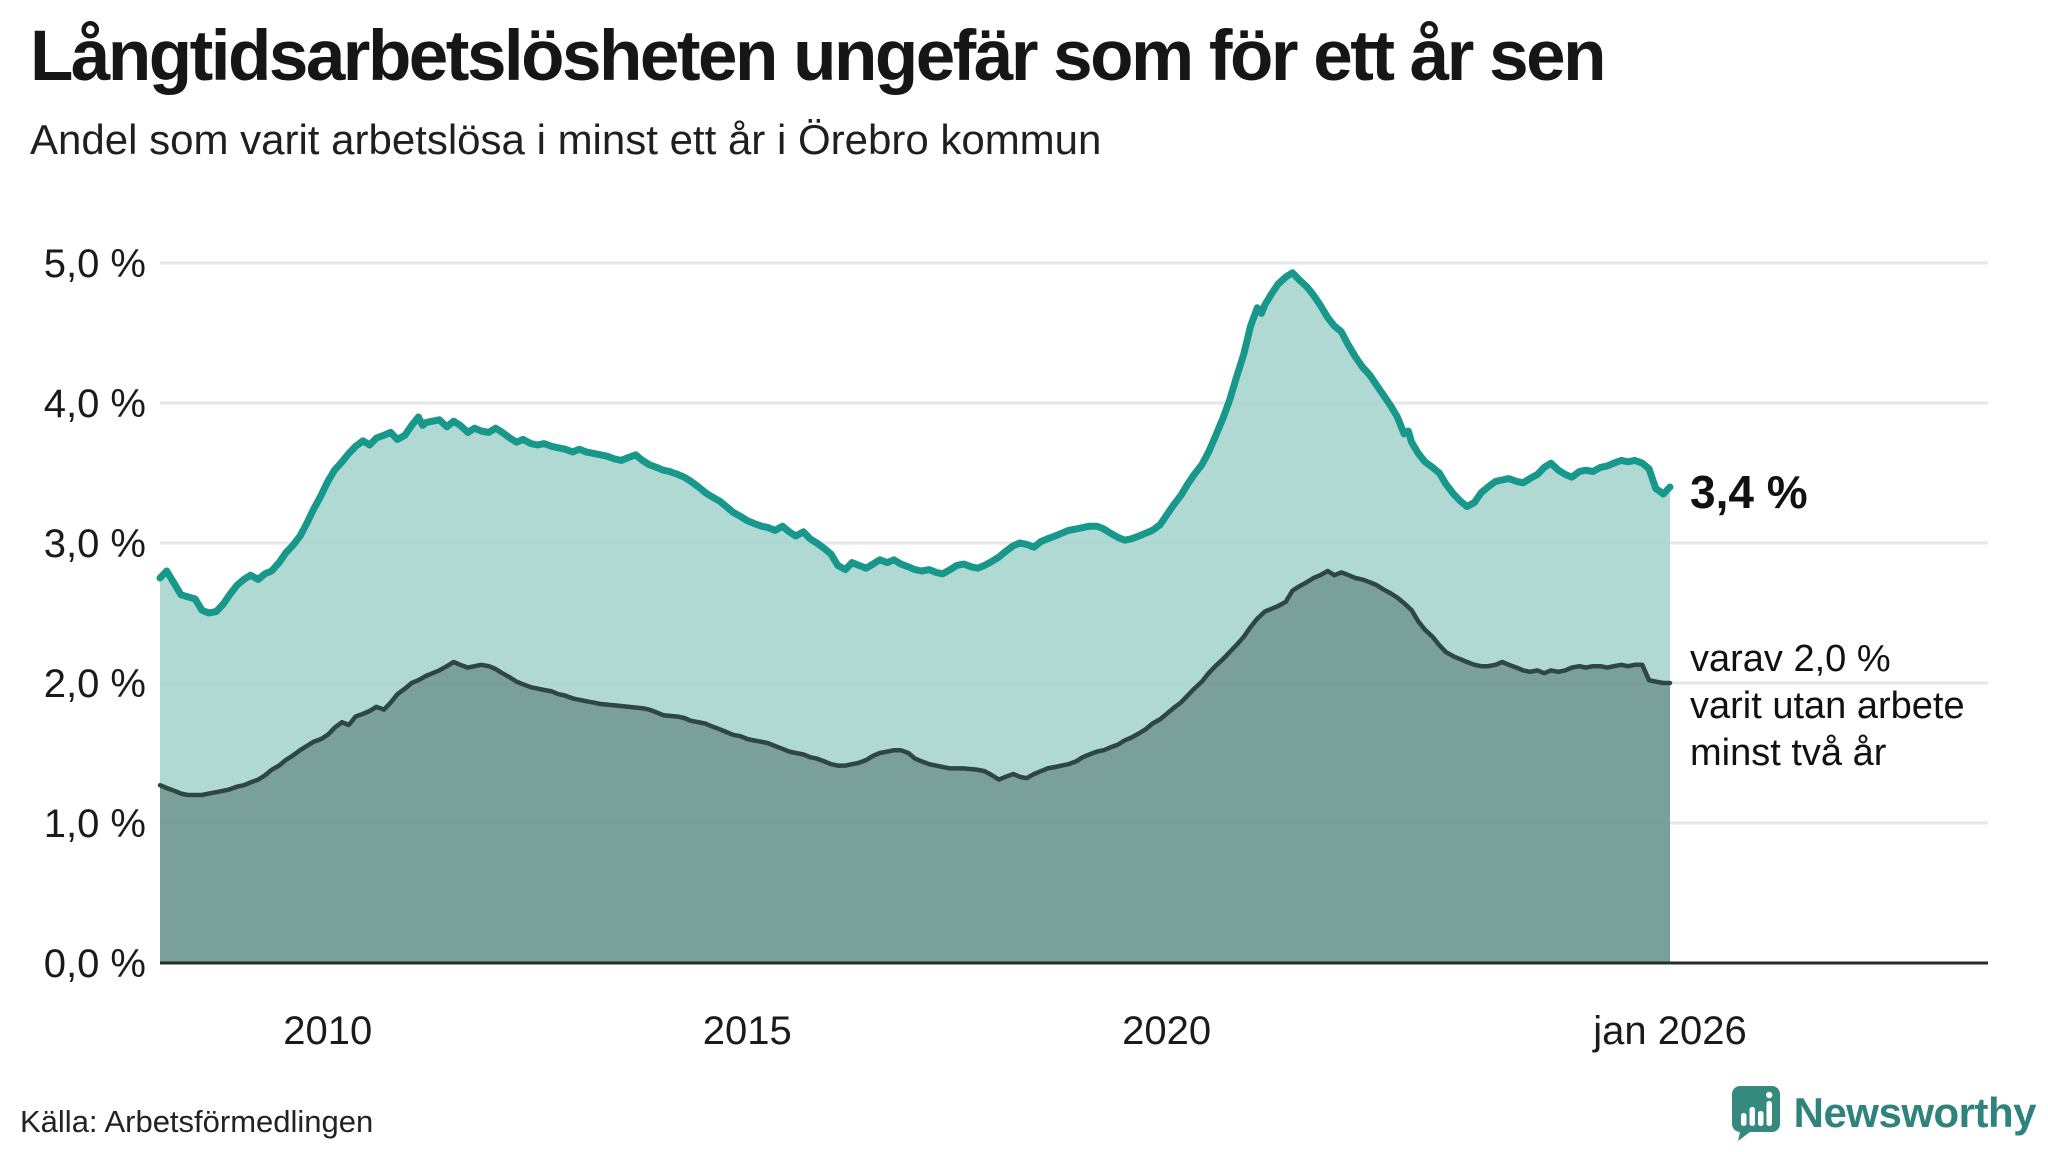 This screenshot has height=1152, width=2048. Describe the element at coordinates (95, 544) in the screenshot. I see `y-tick-label-3: 3,0 %` at that location.